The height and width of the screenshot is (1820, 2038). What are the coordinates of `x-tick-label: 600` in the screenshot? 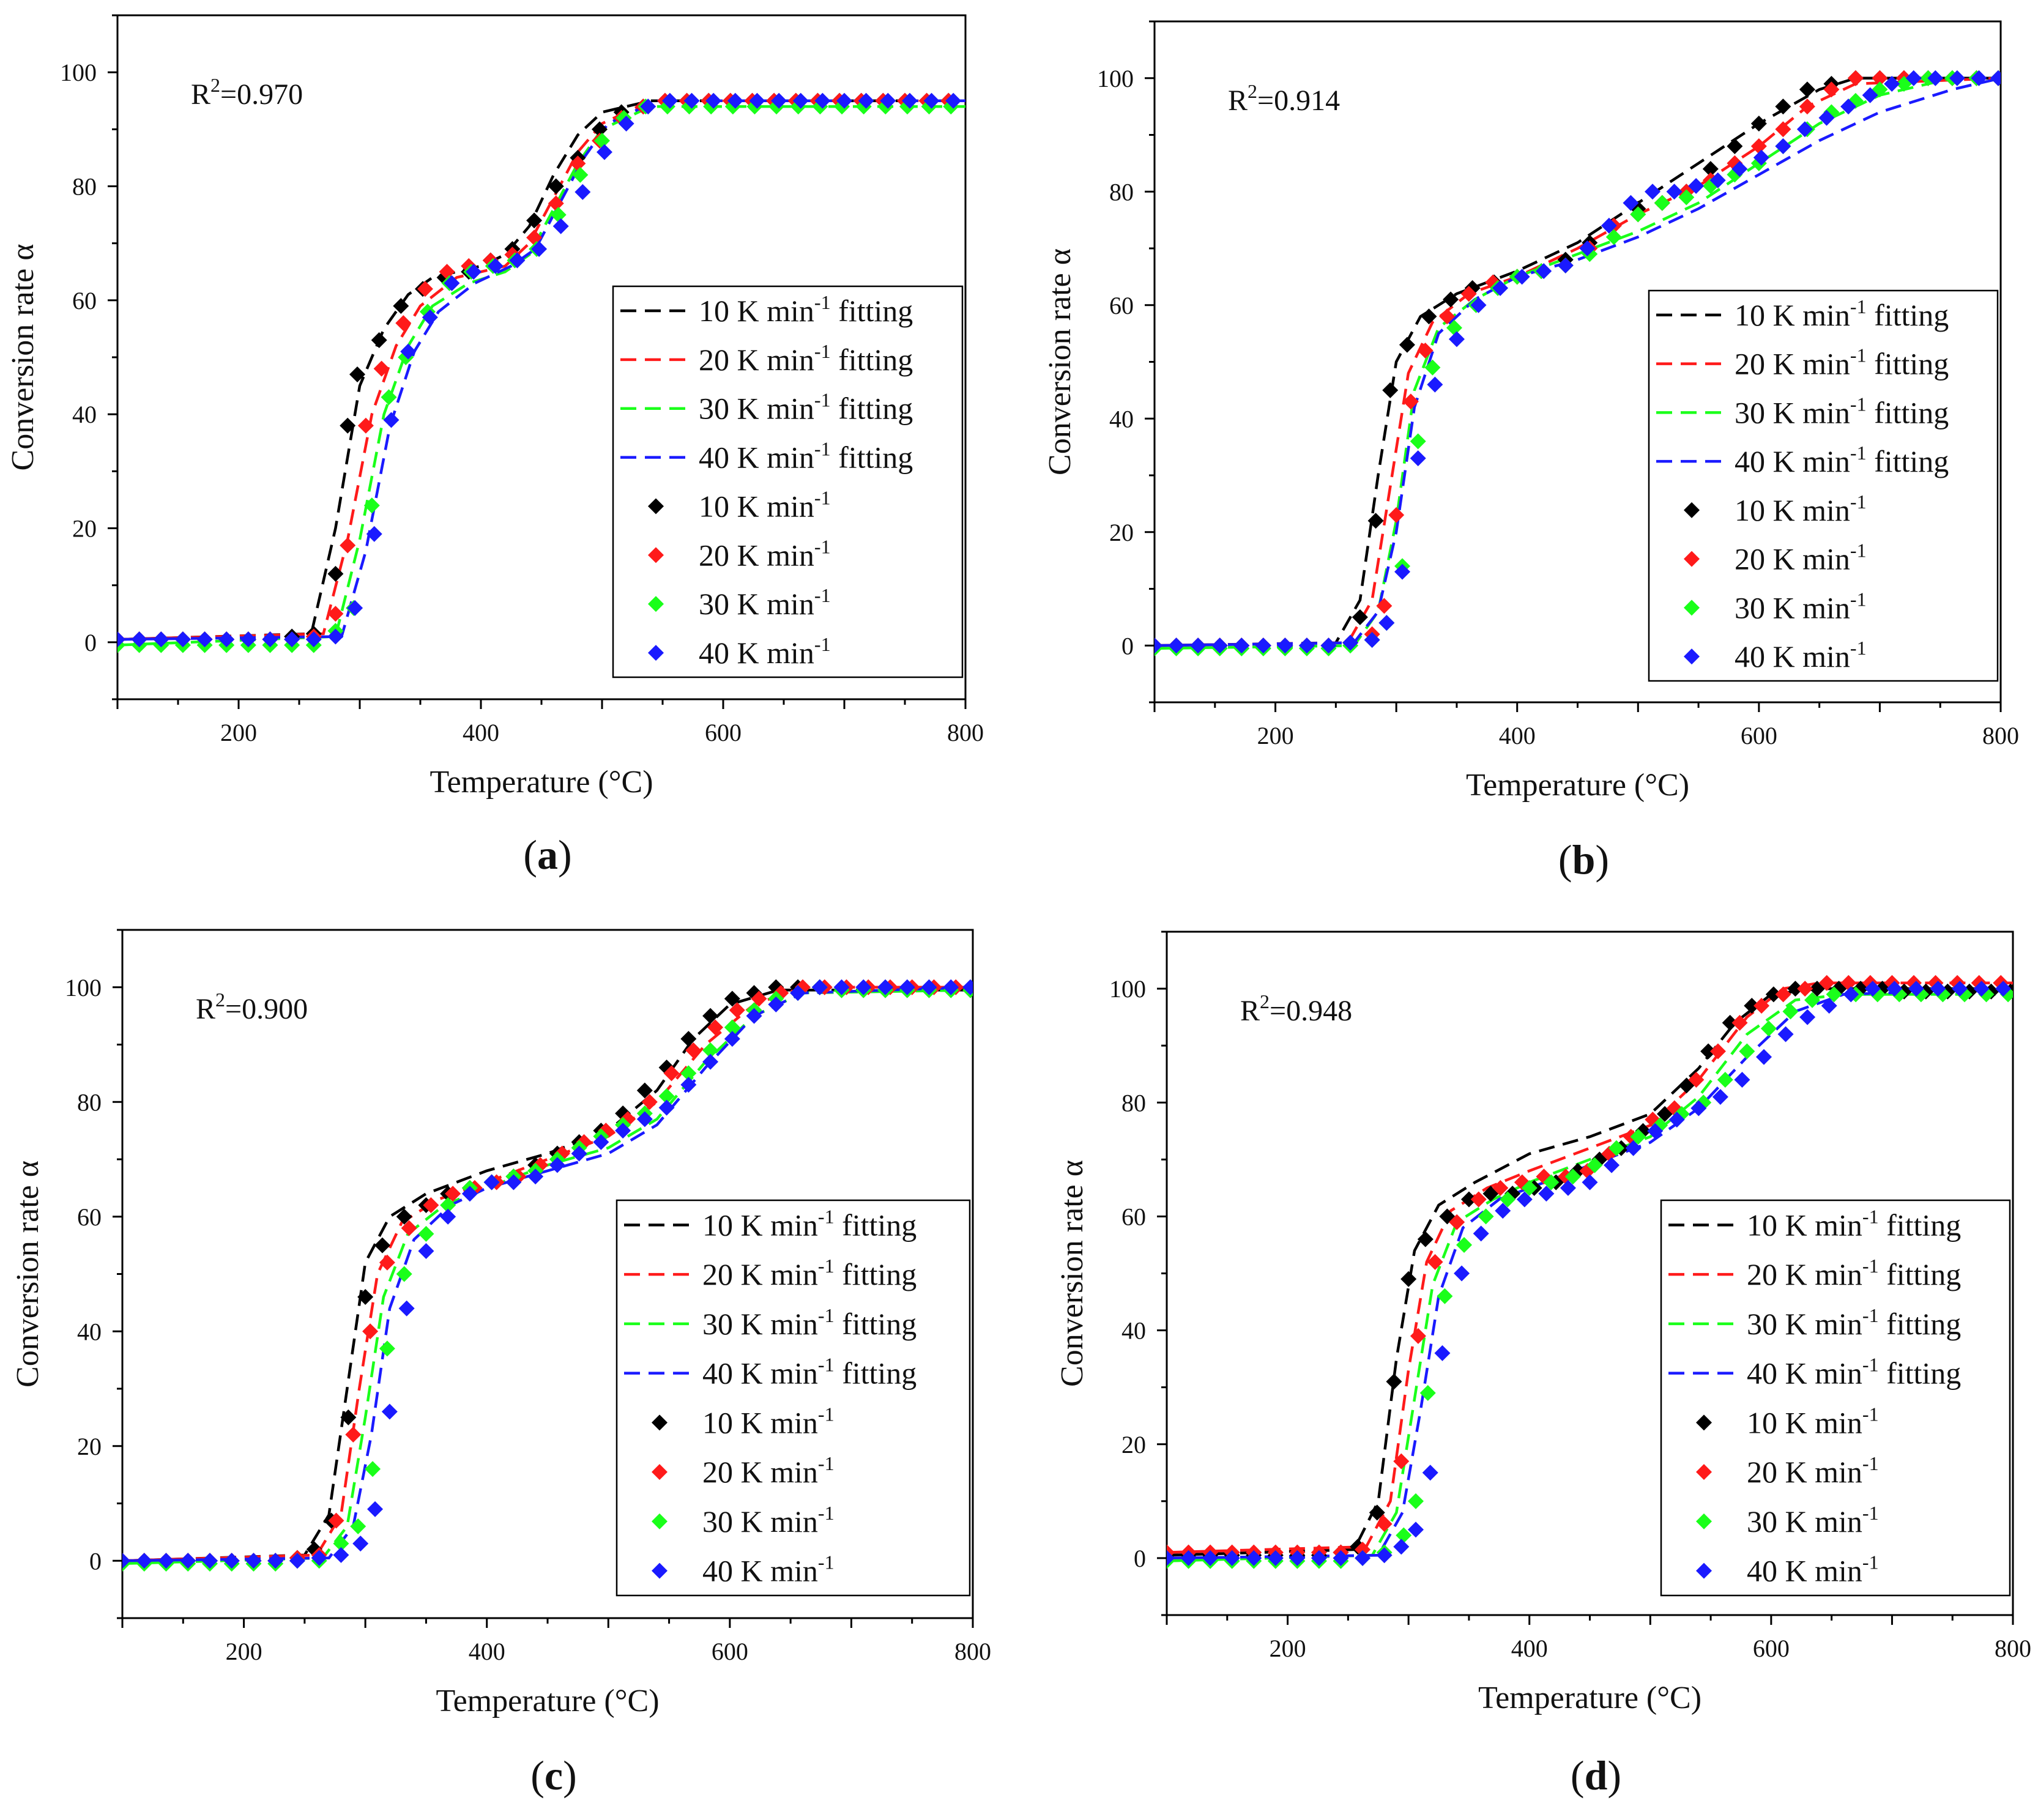 It's located at (724, 733).